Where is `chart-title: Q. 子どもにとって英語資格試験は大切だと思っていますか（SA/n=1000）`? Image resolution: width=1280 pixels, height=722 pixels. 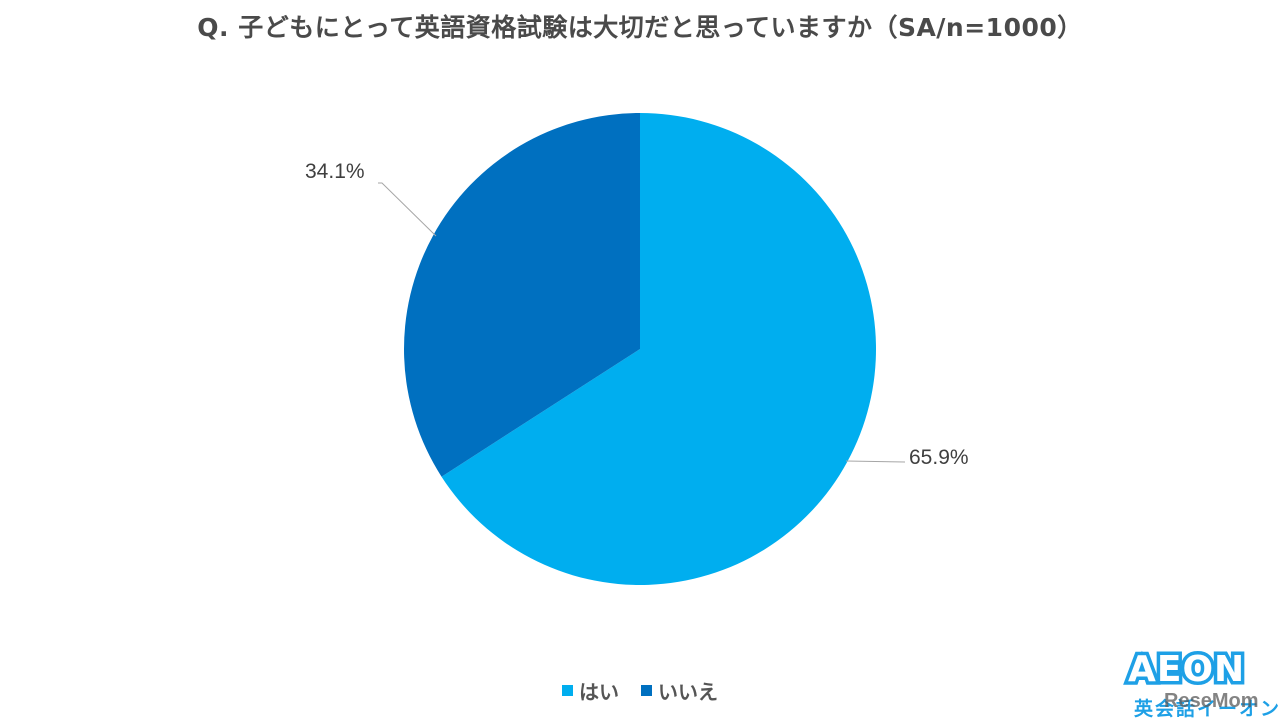 chart-title: Q. 子どもにとって英語資格試験は大切だと思っていますか（SA/n=1000） is located at coordinates (640, 27).